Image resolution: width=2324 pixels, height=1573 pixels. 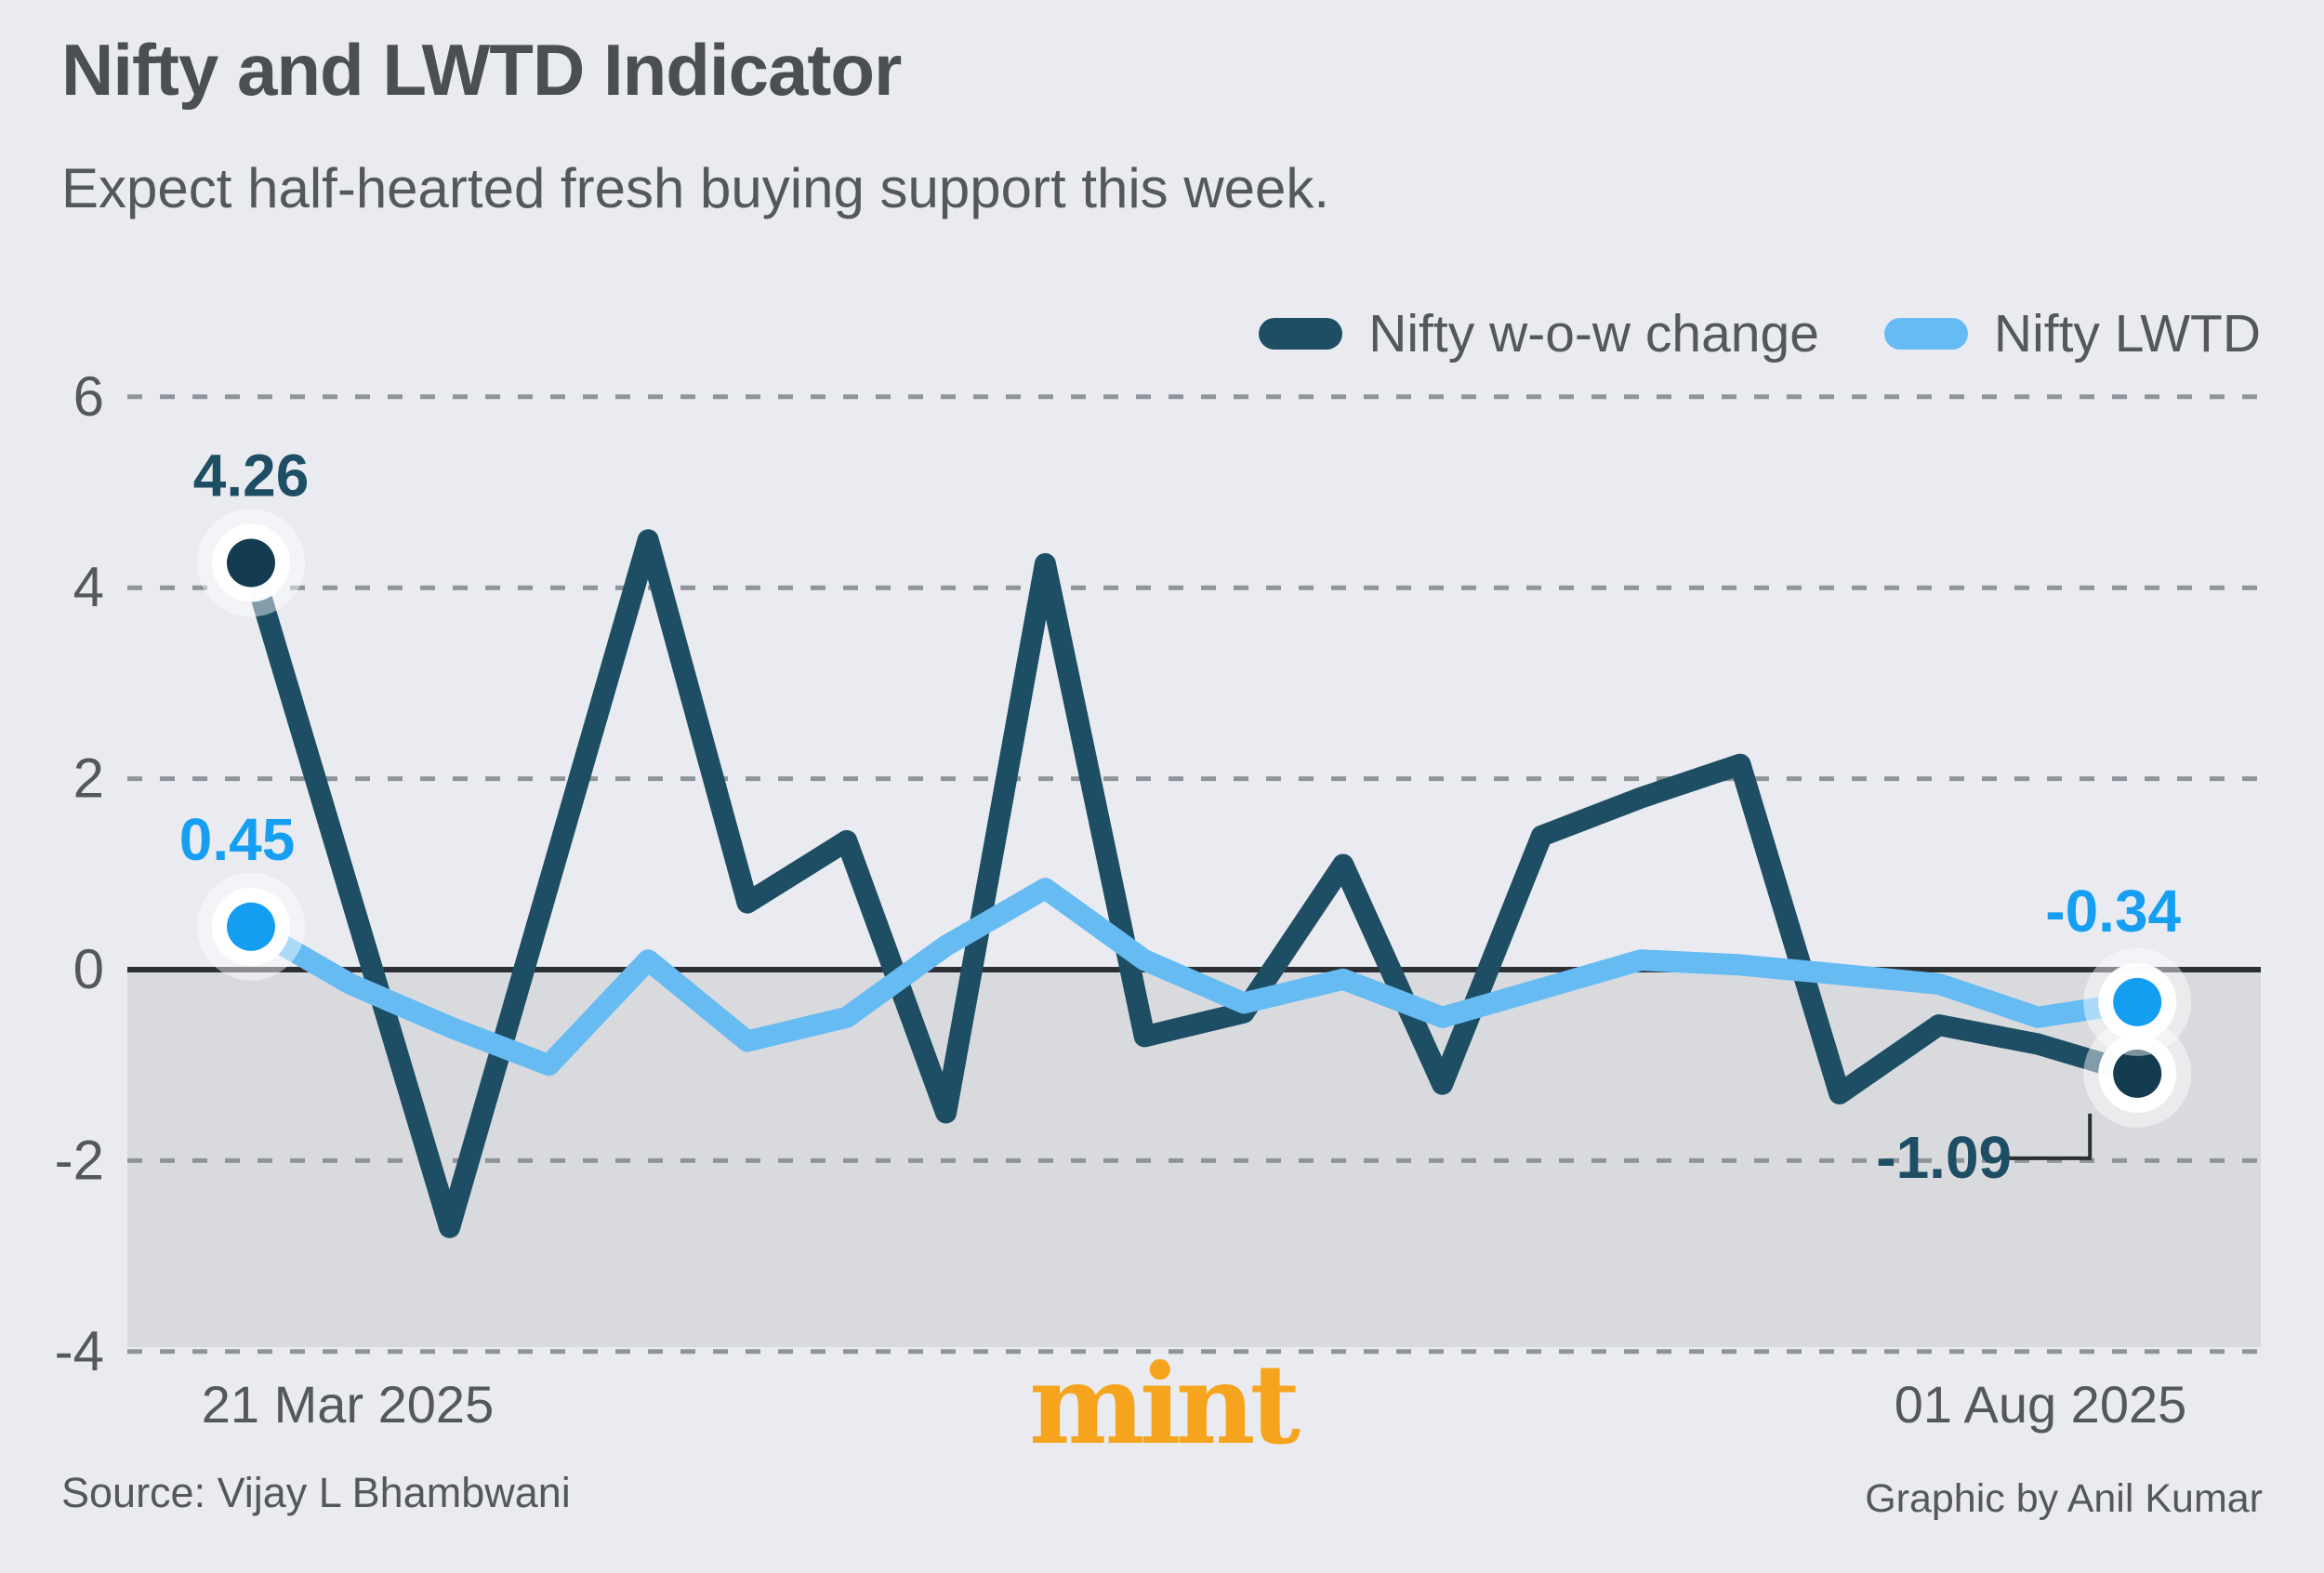 I want to click on legend-swatch-nifty-lwtd-icon, so click(x=1925, y=334).